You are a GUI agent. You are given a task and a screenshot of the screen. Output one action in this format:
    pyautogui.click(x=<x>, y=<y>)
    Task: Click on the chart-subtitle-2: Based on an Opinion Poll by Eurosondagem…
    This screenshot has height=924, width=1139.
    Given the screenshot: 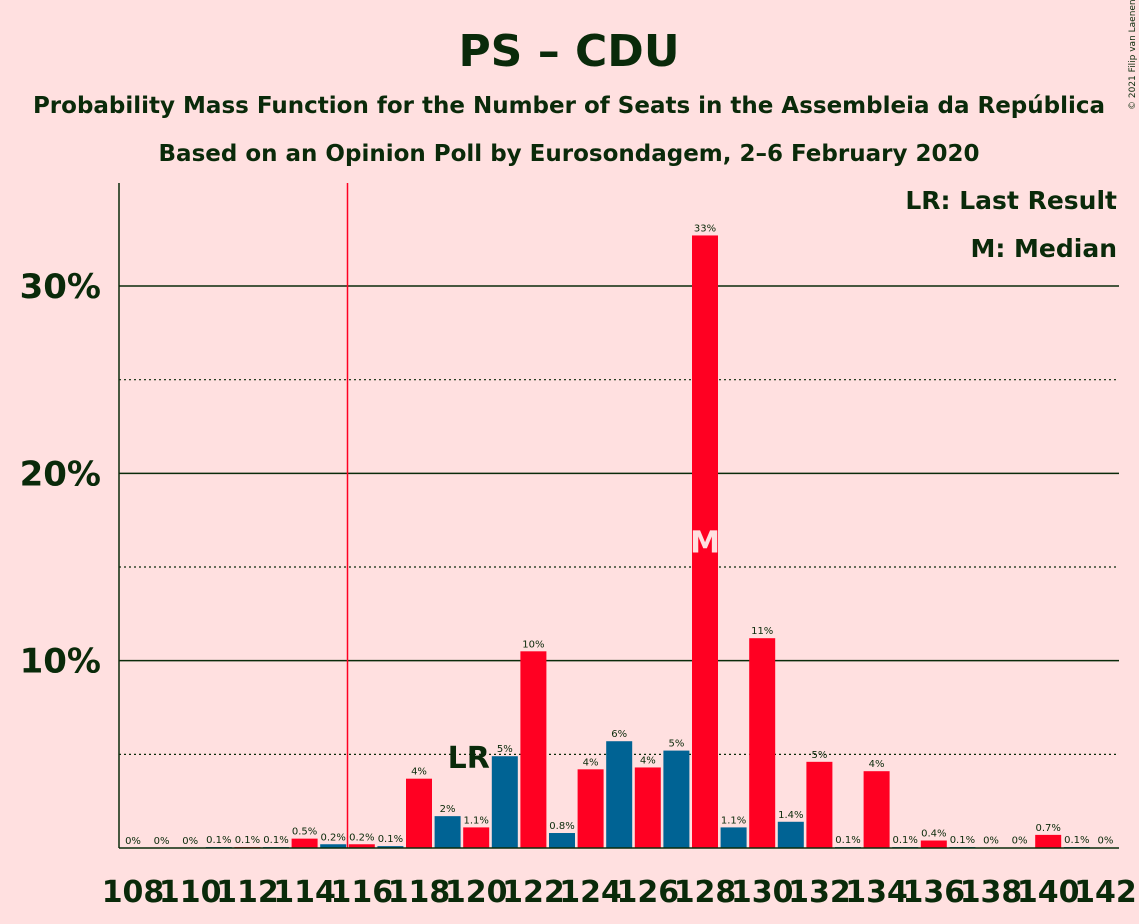 What is the action you would take?
    pyautogui.click(x=569, y=154)
    